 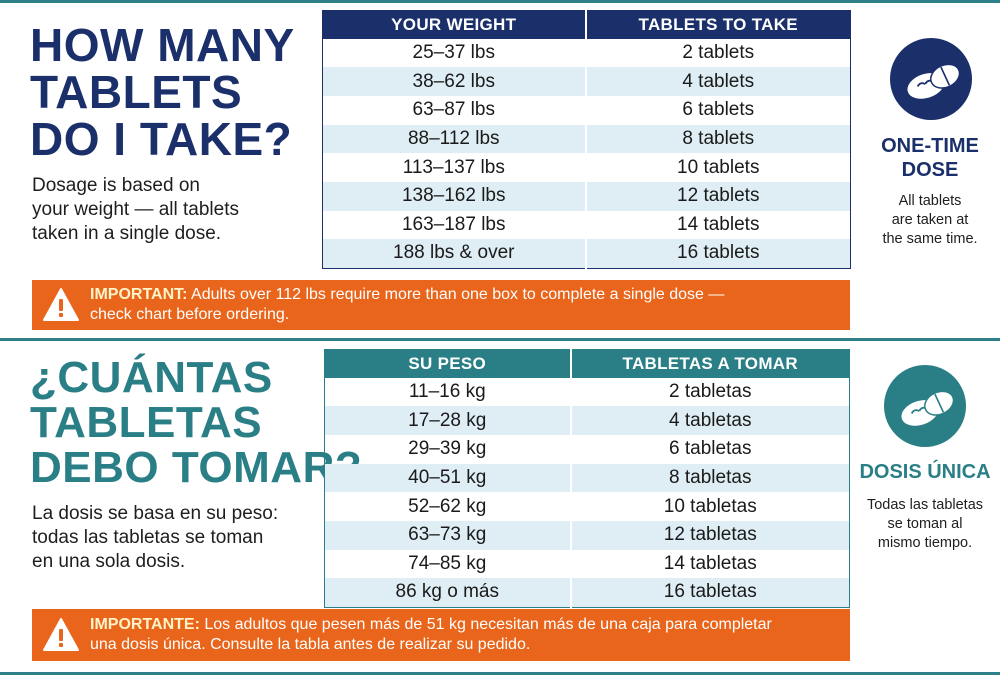 I want to click on table-row: 138–162 lbs 12 tablets, so click(x=586, y=196).